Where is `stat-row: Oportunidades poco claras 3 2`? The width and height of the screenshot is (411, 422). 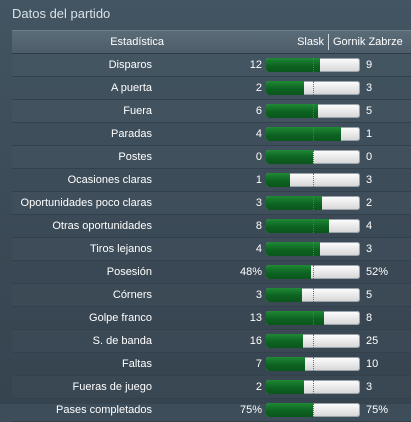
stat-row: Oportunidades poco claras 3 2 is located at coordinates (211, 203).